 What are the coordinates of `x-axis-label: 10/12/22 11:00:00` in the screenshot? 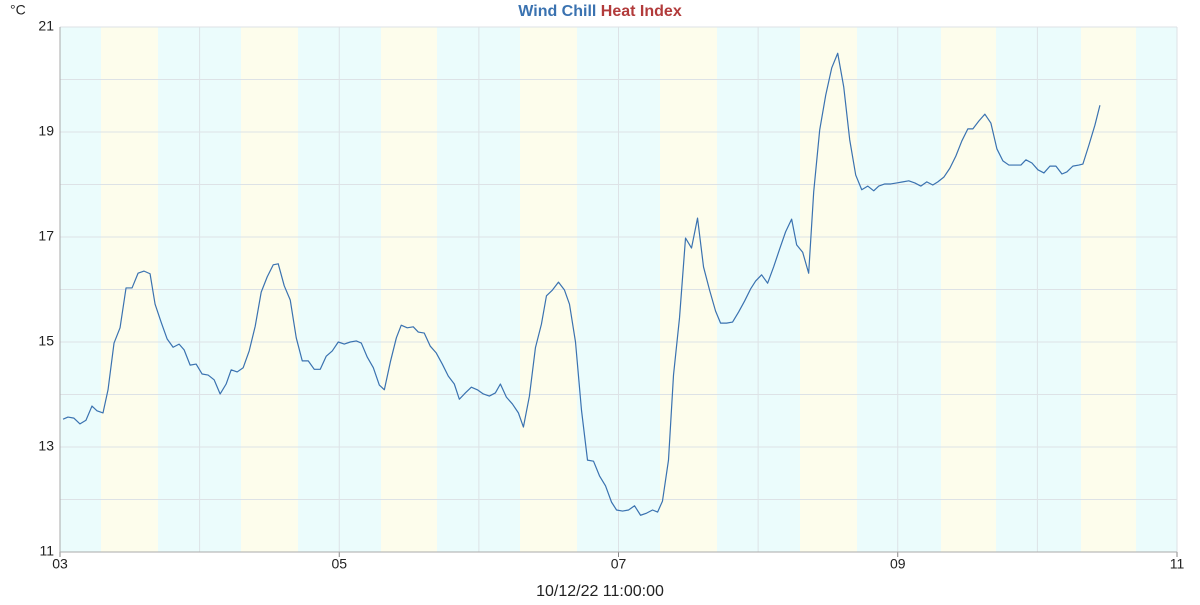 It's located at (600, 591).